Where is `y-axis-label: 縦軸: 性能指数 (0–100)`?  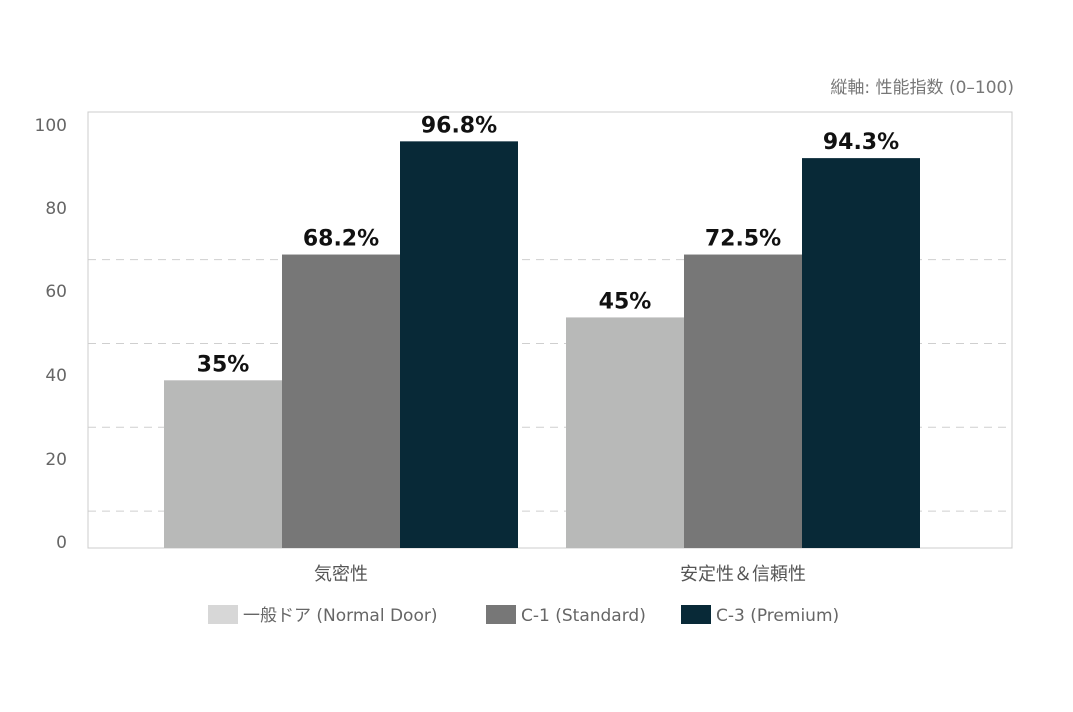 y-axis-label: 縦軸: 性能指数 (0–100) is located at coordinates (922, 88).